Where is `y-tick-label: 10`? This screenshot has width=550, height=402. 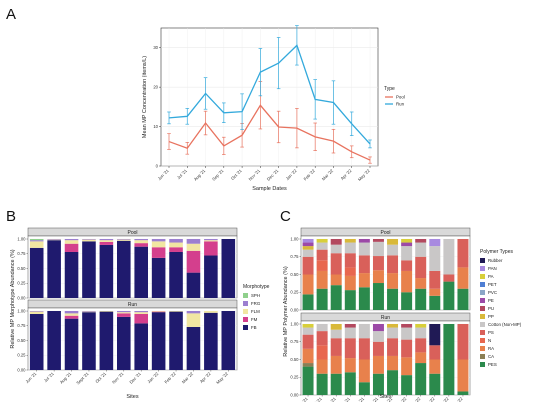
y-tick-label: 10 is located at coordinates (155, 126).